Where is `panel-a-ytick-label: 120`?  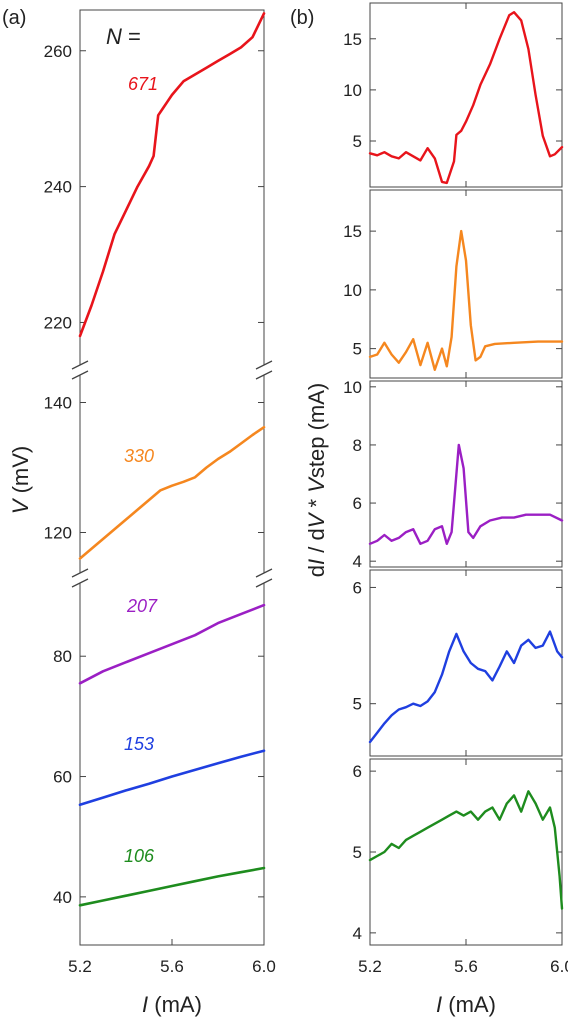 panel-a-ytick-label: 120 is located at coordinates (58, 533).